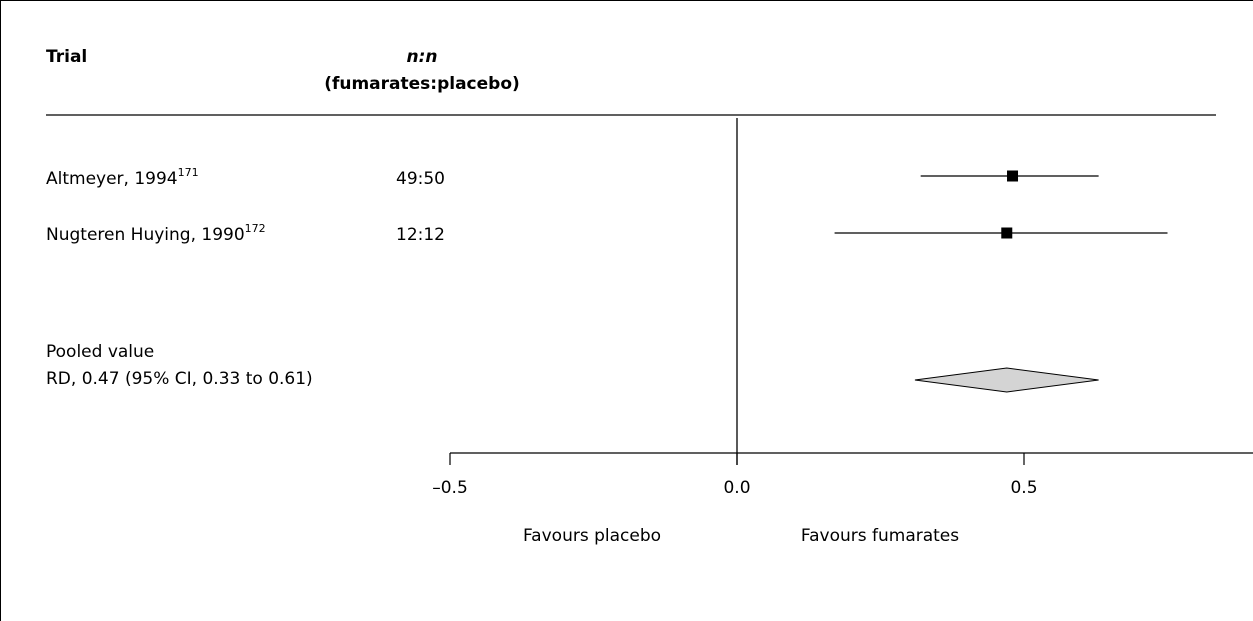  I want to click on study-ref: 172, so click(255, 228).